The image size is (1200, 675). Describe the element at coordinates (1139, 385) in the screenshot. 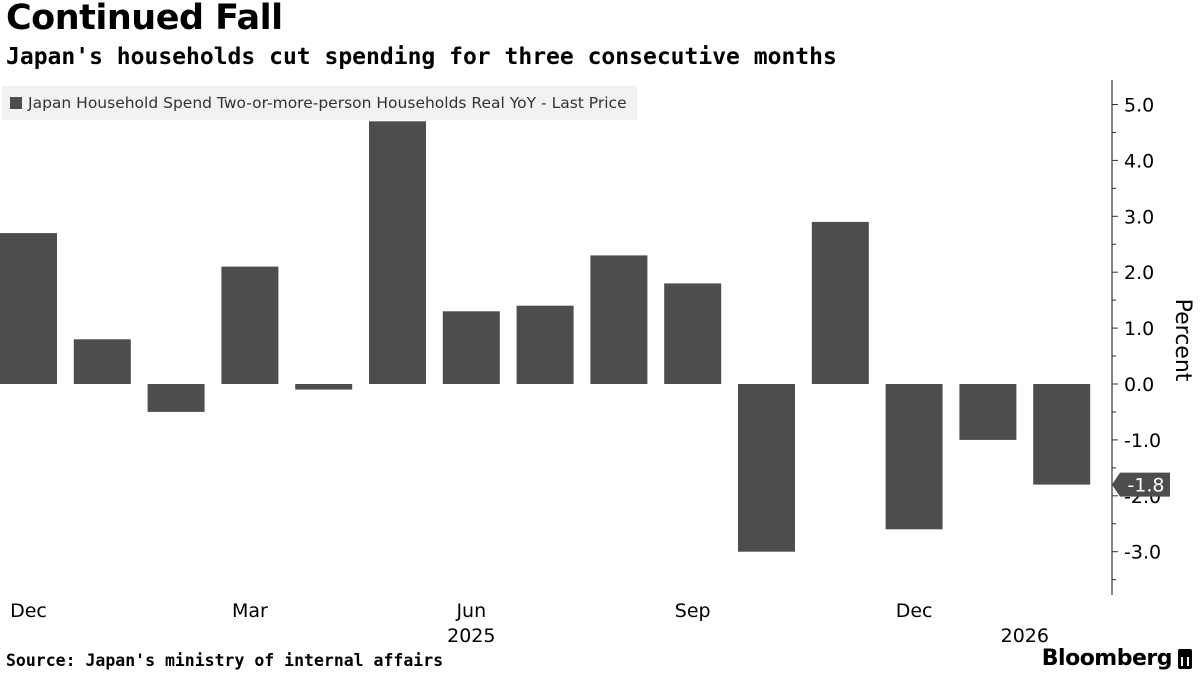

I see `y-tick-label: 0.0` at that location.